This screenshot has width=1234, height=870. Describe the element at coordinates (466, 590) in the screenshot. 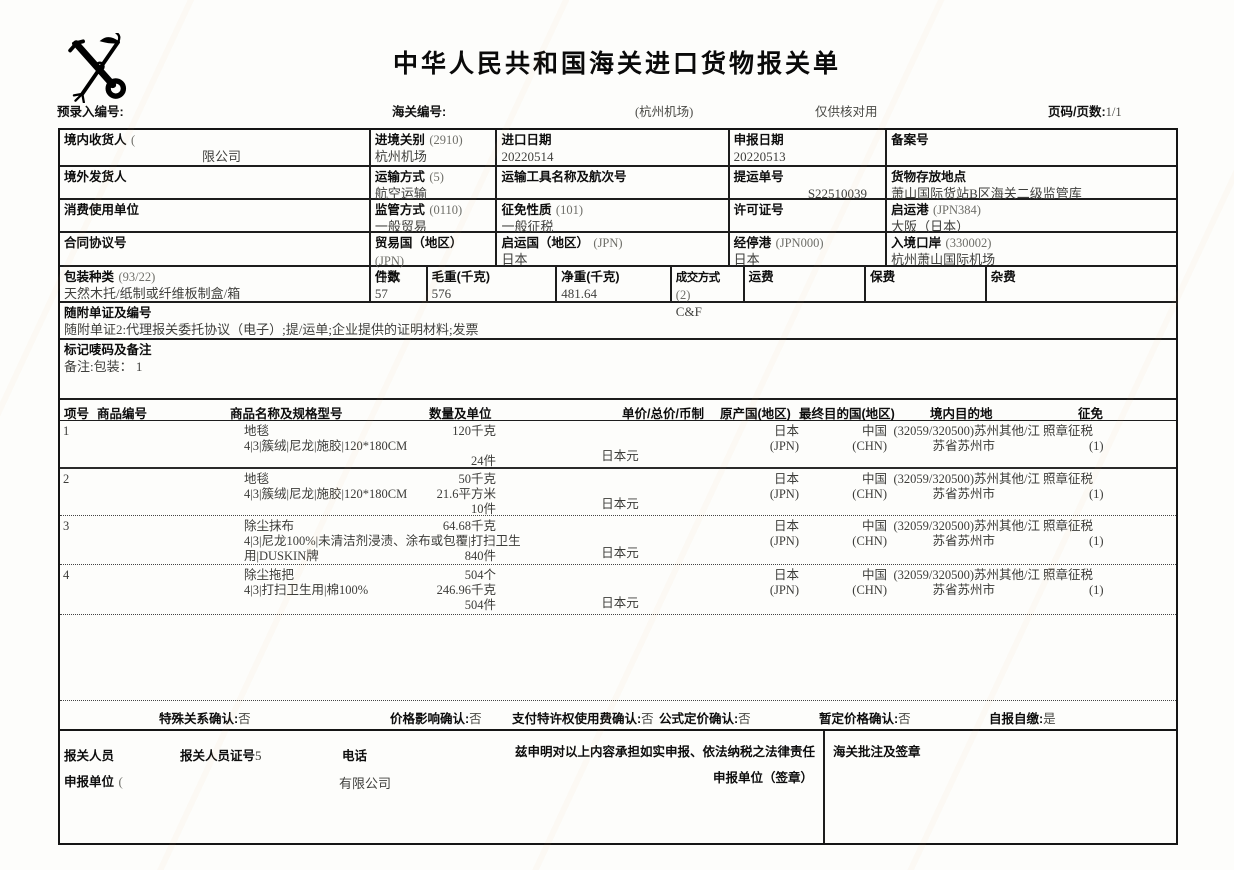

I see `item-qty: 504个 246.96千克 504件` at that location.